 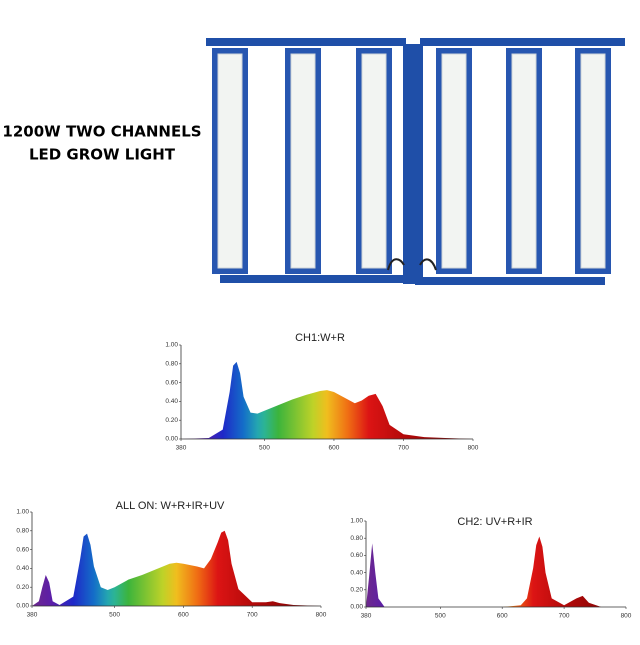 I want to click on headline: LED GROW LIGHT, so click(x=102, y=155).